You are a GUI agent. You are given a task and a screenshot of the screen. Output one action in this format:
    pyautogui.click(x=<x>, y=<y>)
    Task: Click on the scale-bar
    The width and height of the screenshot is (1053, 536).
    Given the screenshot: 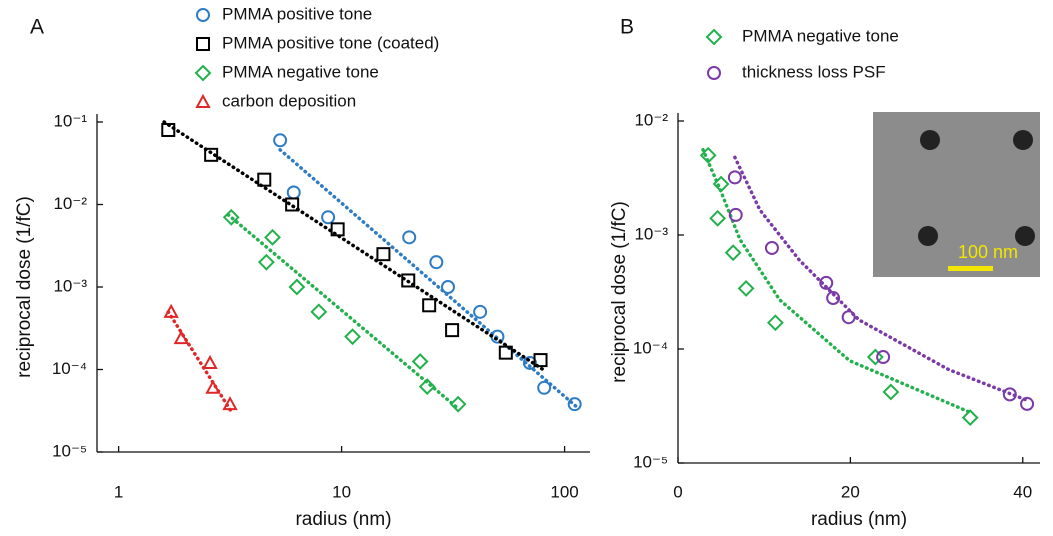 What is the action you would take?
    pyautogui.click(x=970, y=268)
    